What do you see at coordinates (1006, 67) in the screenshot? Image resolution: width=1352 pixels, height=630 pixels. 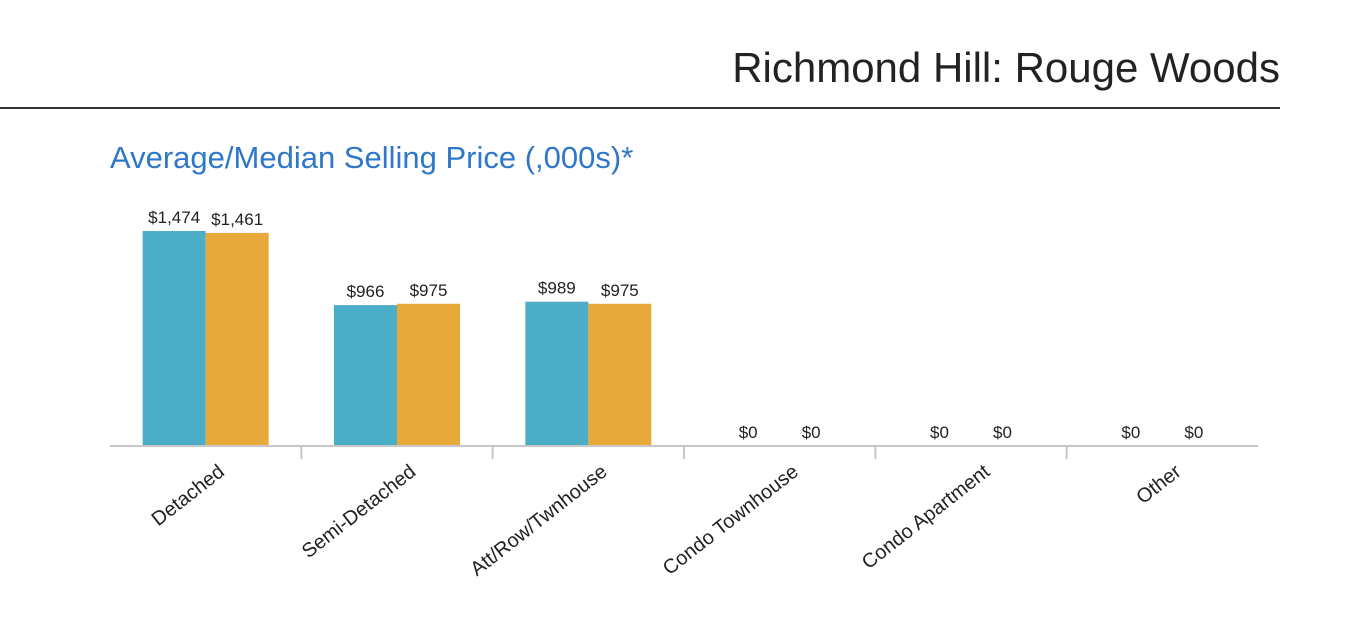 I see `page-title: Richmond Hill: Rouge Woods` at bounding box center [1006, 67].